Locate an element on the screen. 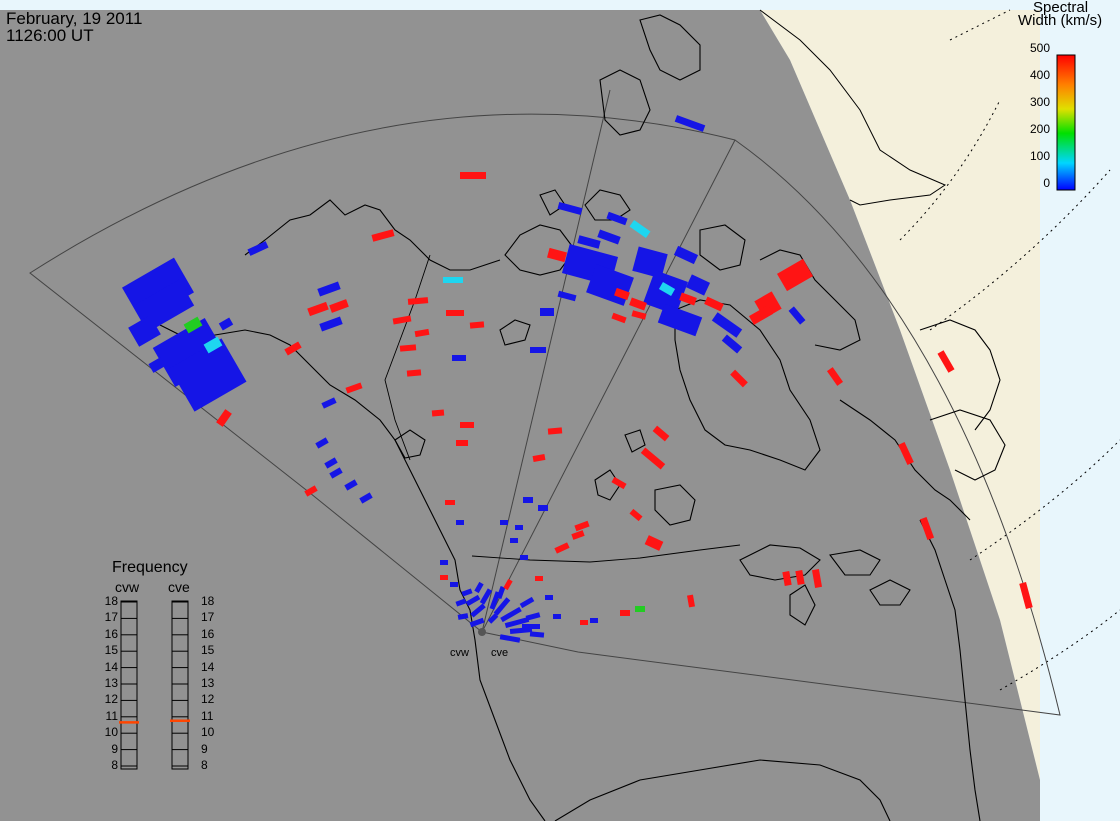 Image resolution: width=1120 pixels, height=821 pixels. colorbar-tick: 200 is located at coordinates (1039, 129).